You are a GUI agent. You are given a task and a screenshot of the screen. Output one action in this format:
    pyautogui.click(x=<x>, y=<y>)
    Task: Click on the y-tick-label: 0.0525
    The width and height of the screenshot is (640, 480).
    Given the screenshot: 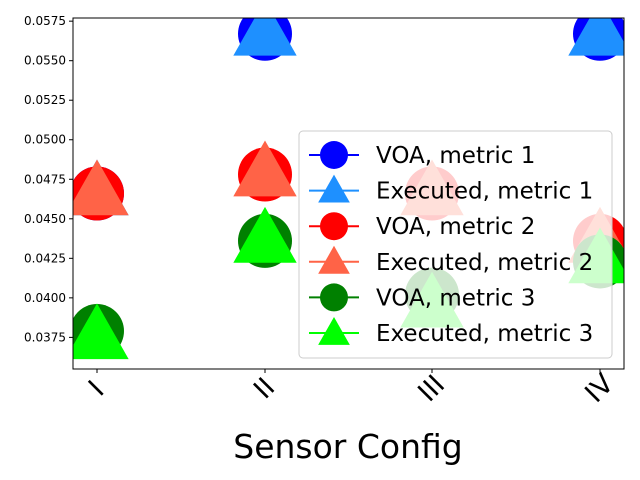 What is the action you would take?
    pyautogui.click(x=45, y=100)
    